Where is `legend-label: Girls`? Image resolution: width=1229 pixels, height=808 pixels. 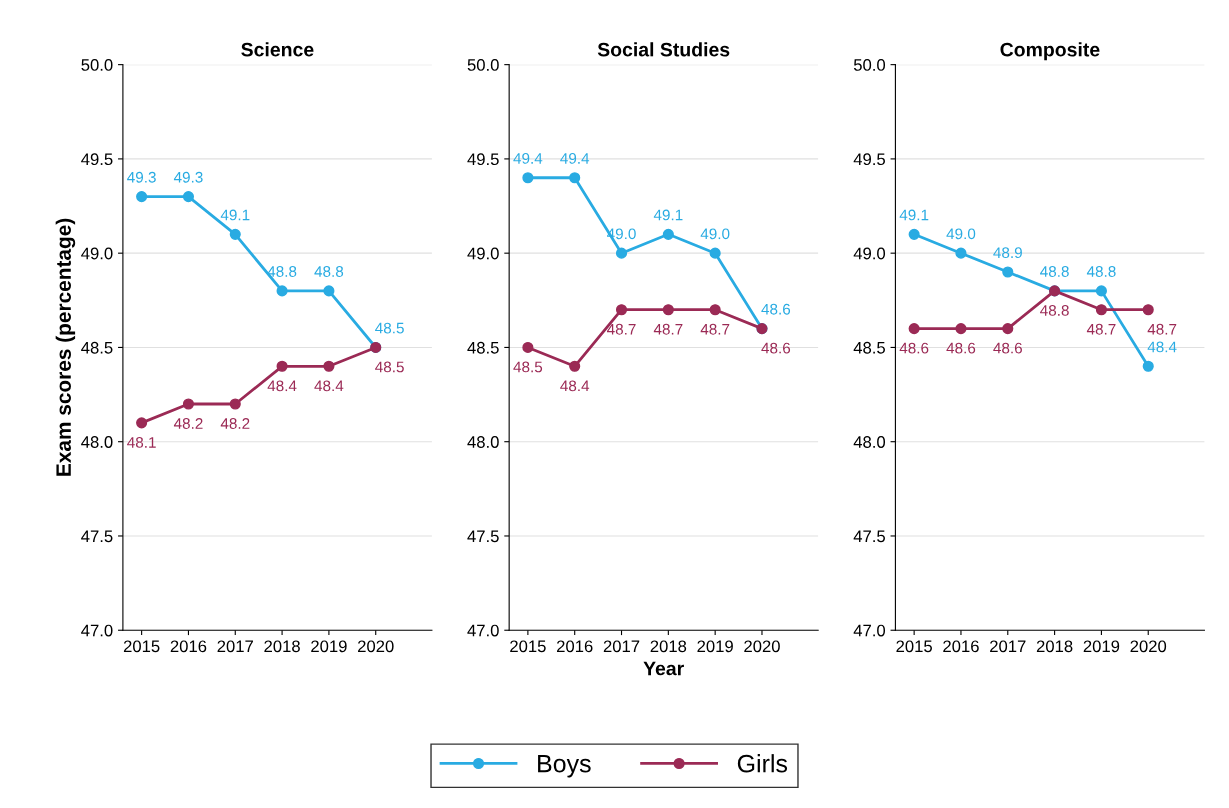 legend-label: Girls is located at coordinates (762, 763).